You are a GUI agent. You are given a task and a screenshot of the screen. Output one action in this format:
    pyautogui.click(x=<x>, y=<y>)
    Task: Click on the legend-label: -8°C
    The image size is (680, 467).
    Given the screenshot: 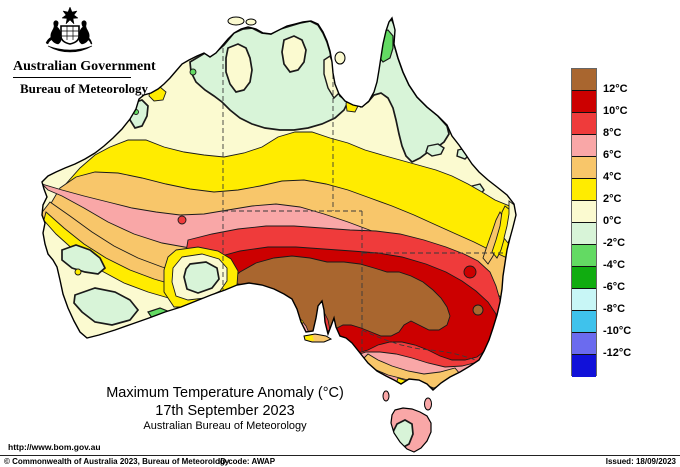 What is the action you would take?
    pyautogui.click(x=614, y=309)
    